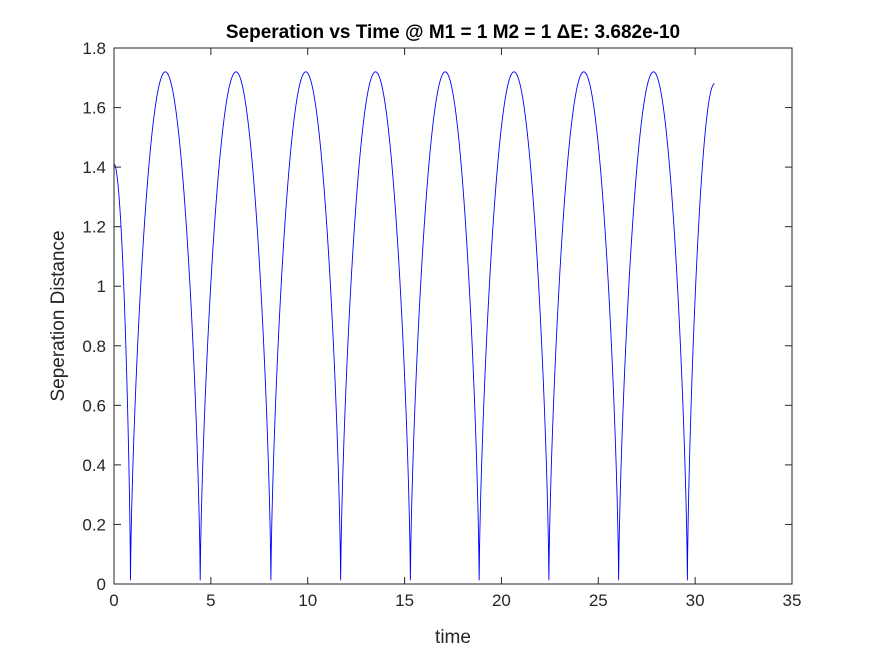 The height and width of the screenshot is (656, 875). Describe the element at coordinates (94, 346) in the screenshot. I see `y-tick-label: 0.8` at that location.